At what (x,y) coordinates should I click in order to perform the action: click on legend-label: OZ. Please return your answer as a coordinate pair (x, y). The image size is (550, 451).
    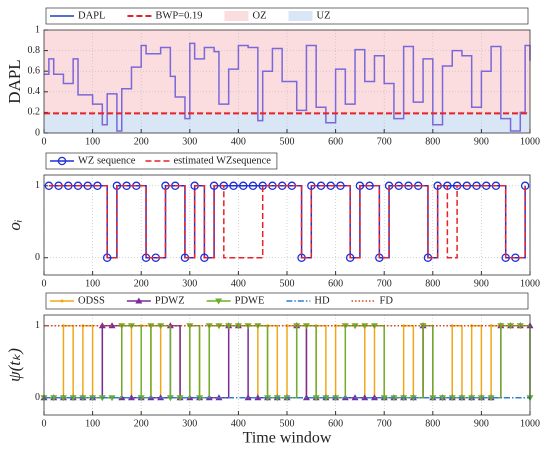
    Looking at the image, I should click on (259, 15).